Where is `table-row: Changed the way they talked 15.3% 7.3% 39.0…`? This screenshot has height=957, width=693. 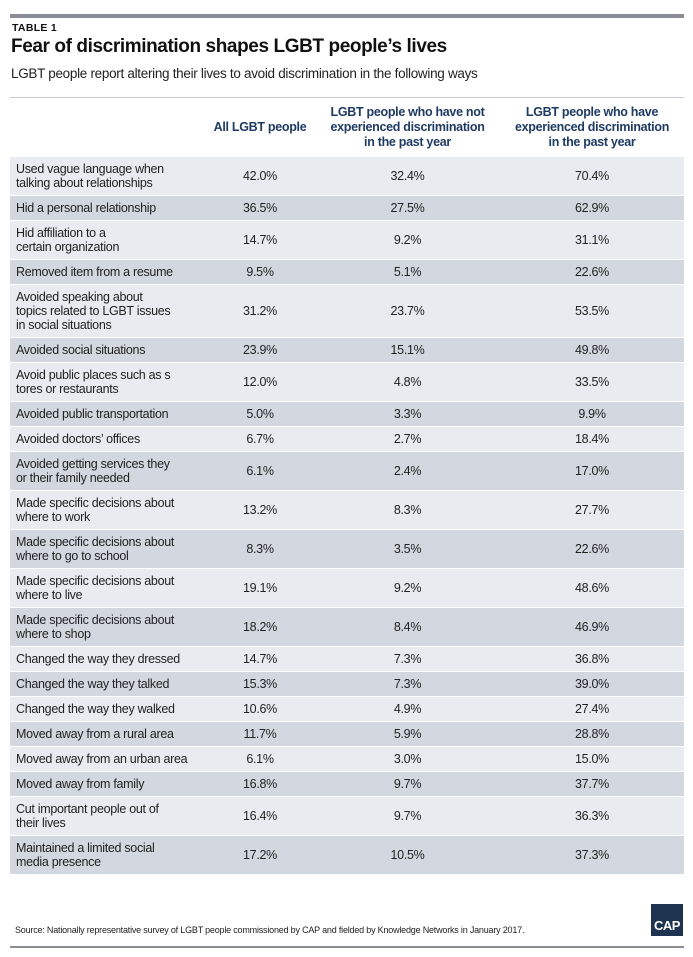
table-row: Changed the way they talked 15.3% 7.3% 39.0… is located at coordinates (347, 684).